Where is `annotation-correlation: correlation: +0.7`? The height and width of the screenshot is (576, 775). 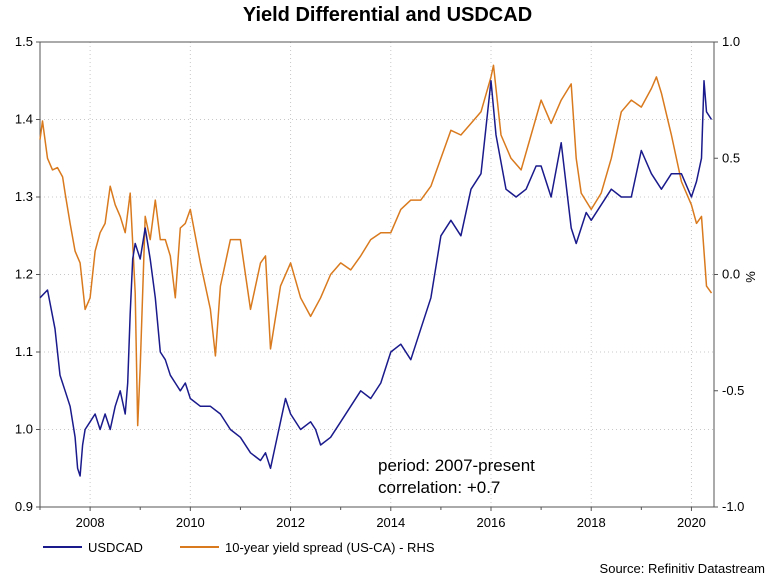
annotation-correlation: correlation: +0.7 is located at coordinates (439, 487).